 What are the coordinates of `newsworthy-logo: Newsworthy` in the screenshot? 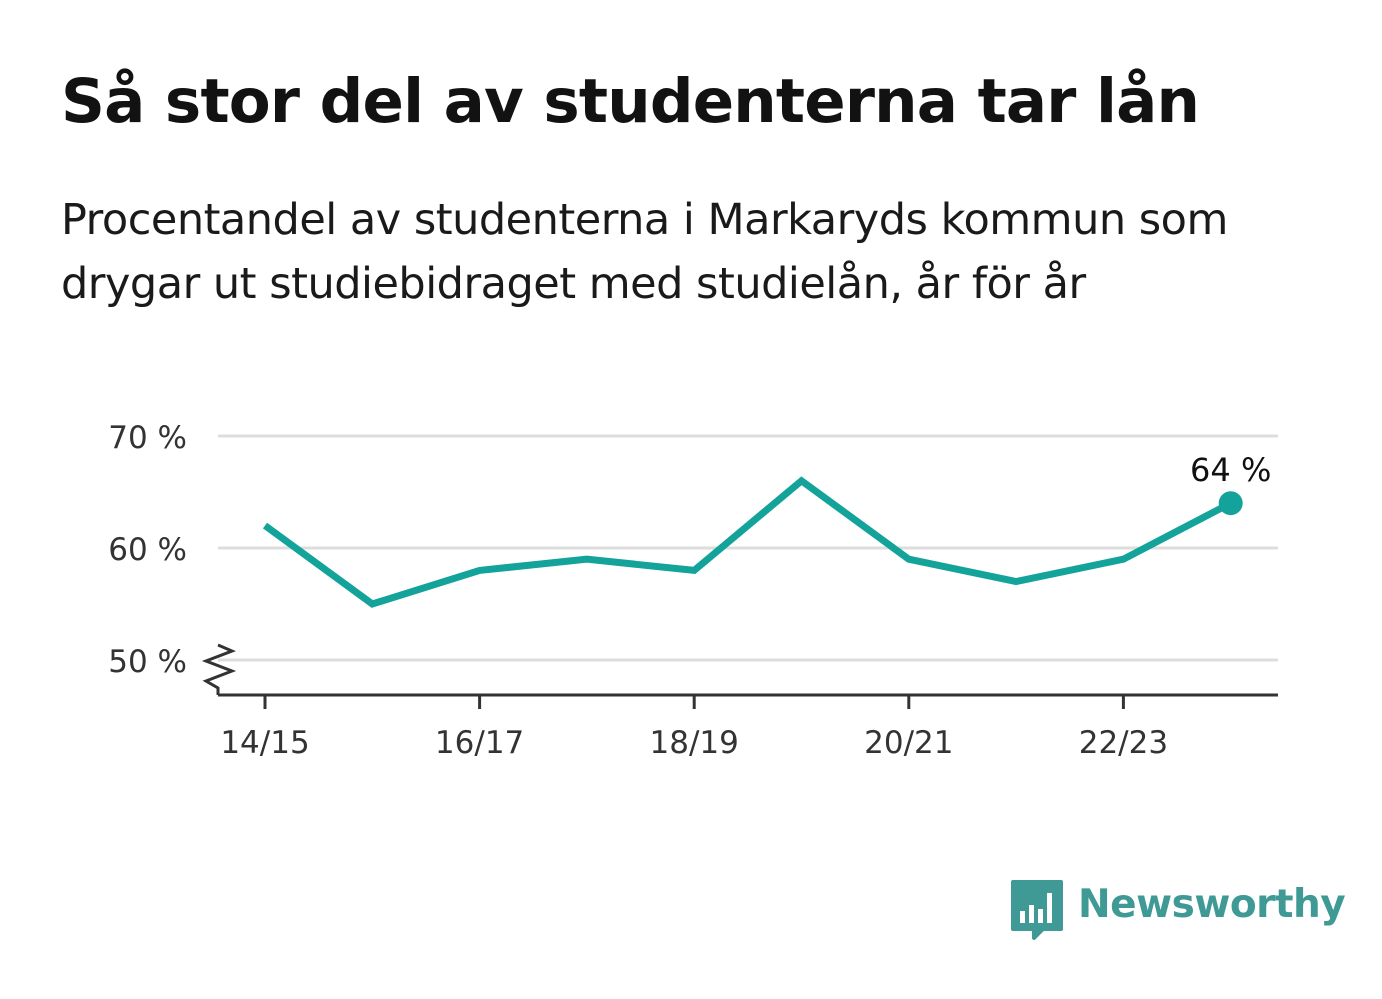 It's located at (1178, 910).